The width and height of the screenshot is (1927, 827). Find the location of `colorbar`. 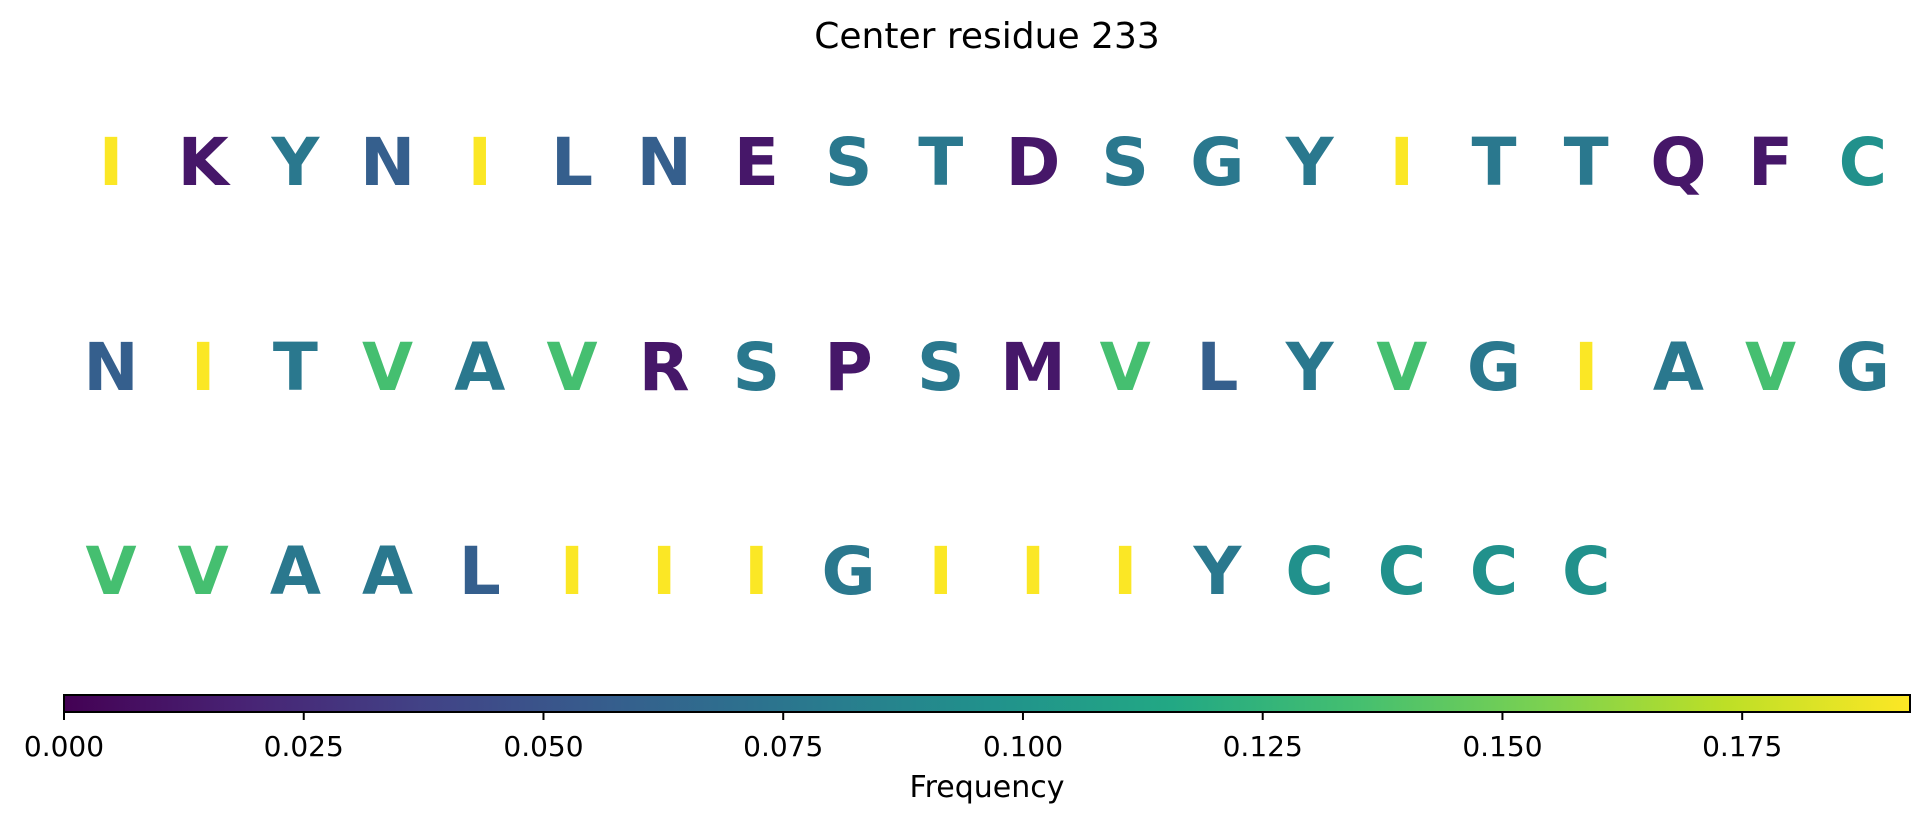

colorbar is located at coordinates (987, 703).